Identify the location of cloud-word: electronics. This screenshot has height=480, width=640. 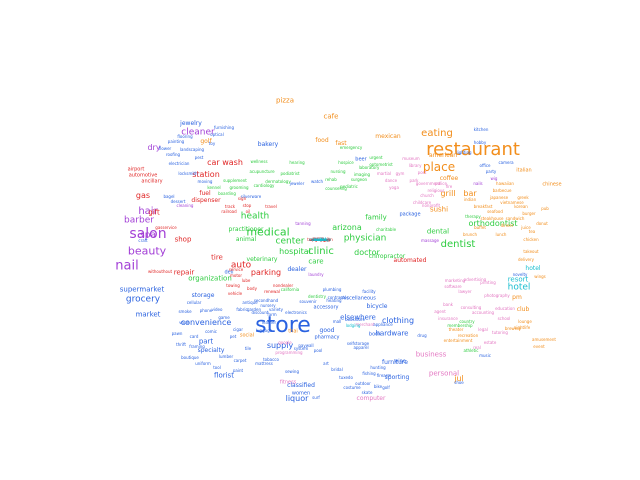
(296, 312).